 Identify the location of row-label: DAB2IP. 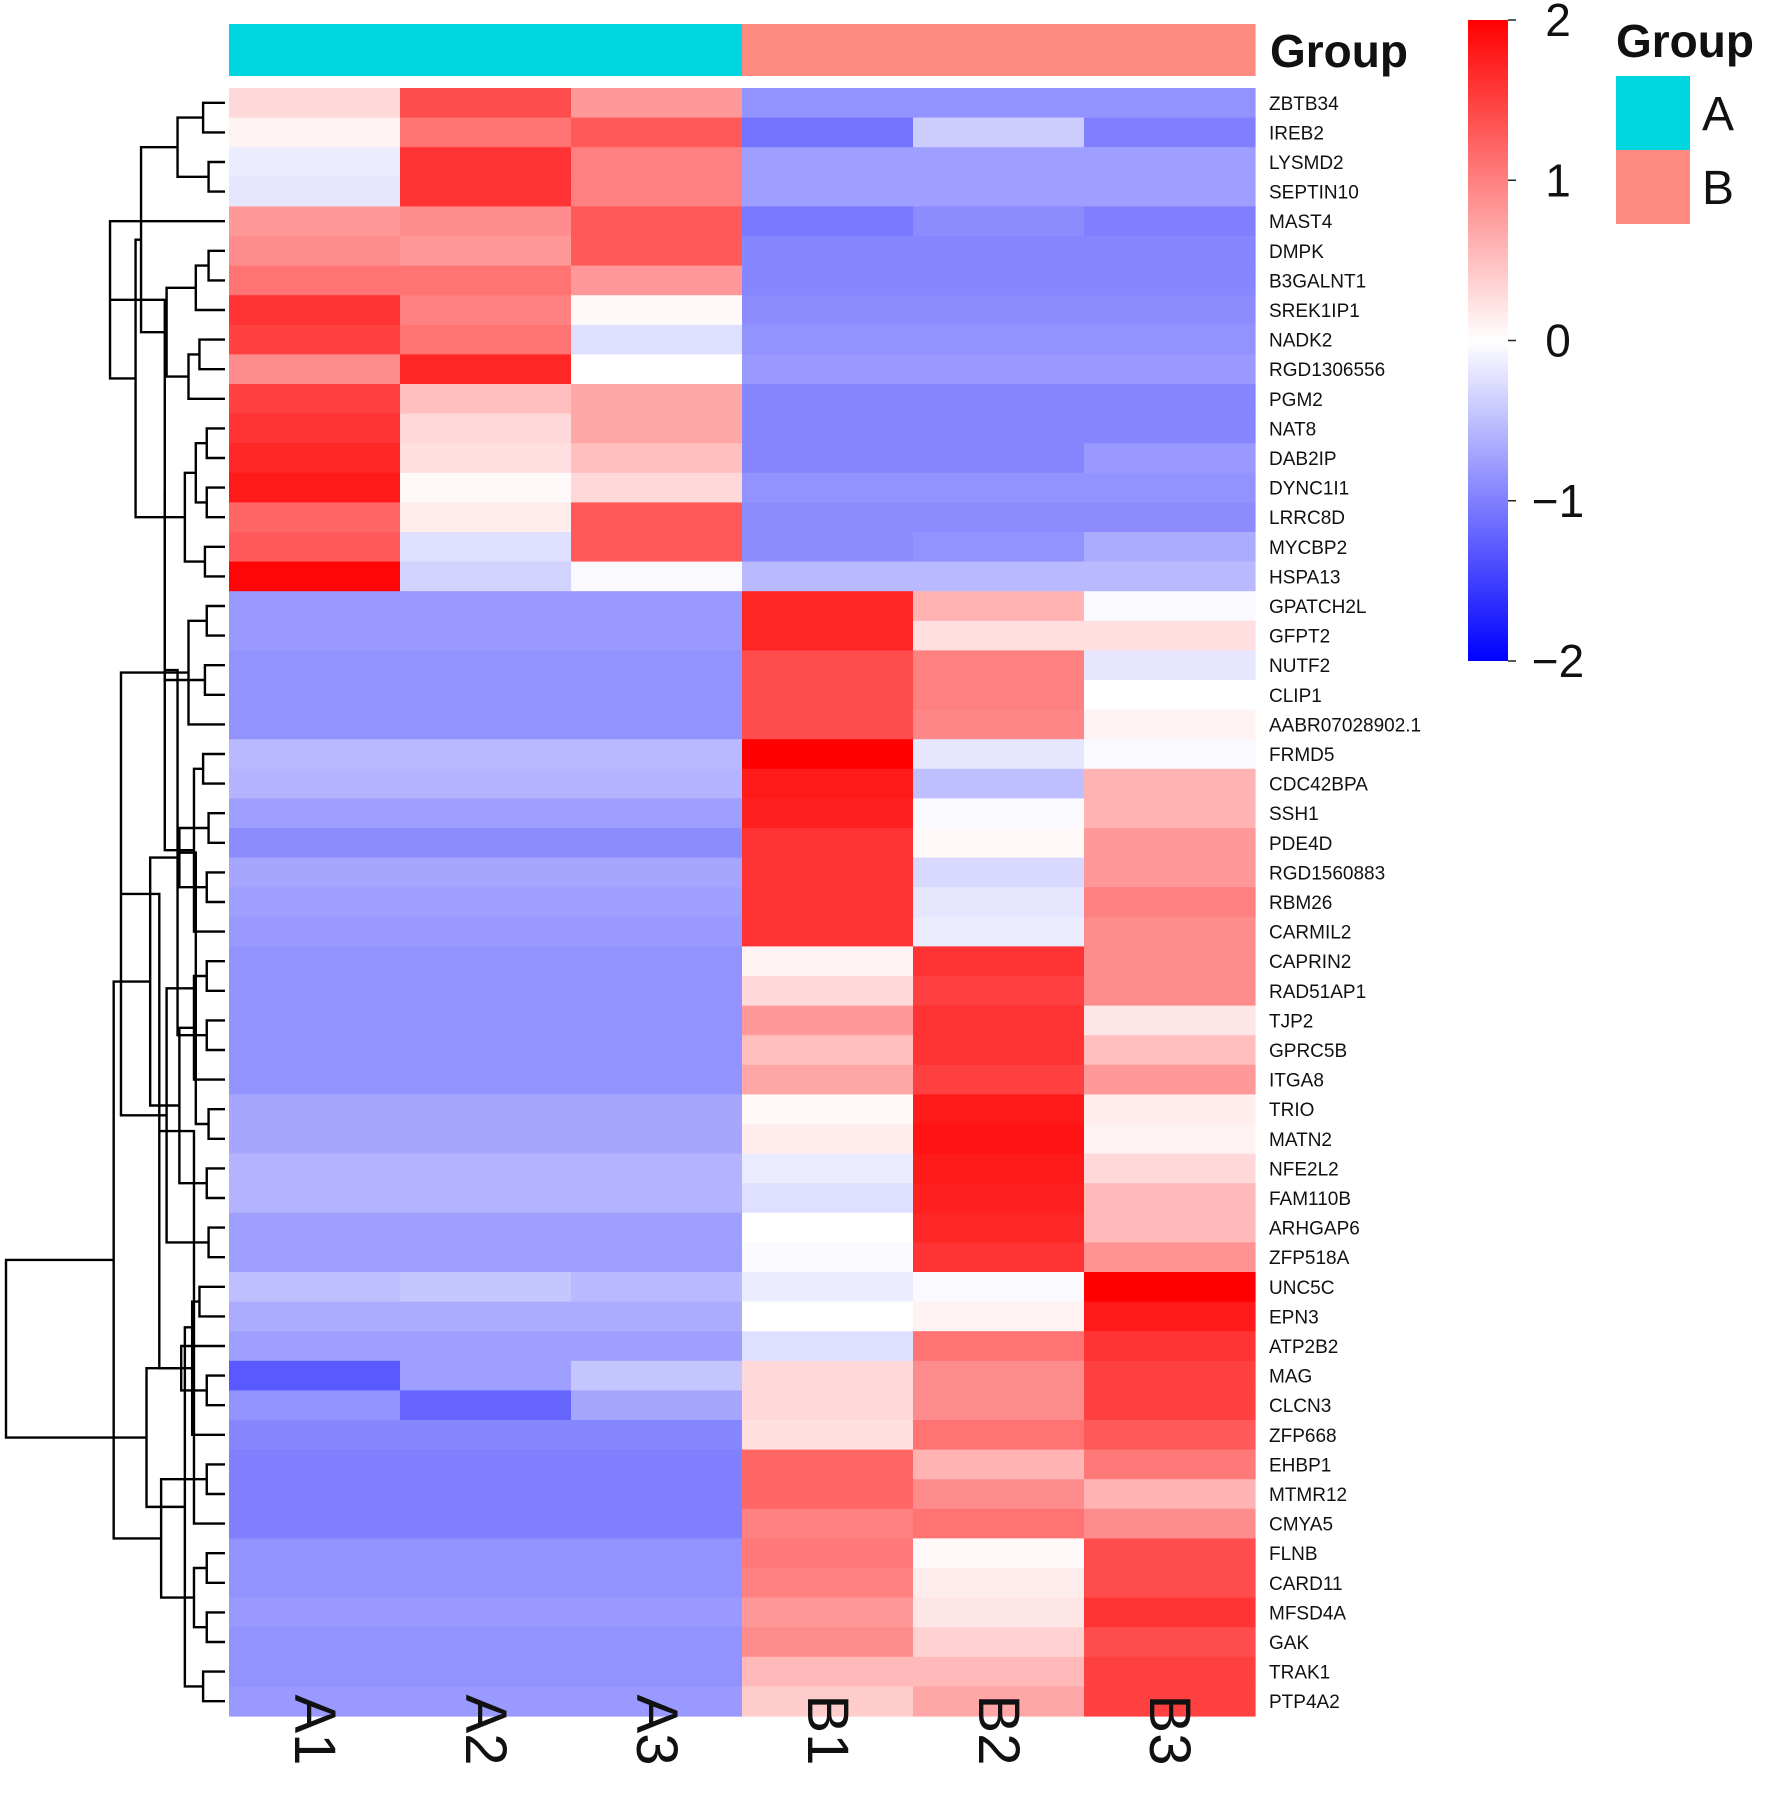
(1303, 459).